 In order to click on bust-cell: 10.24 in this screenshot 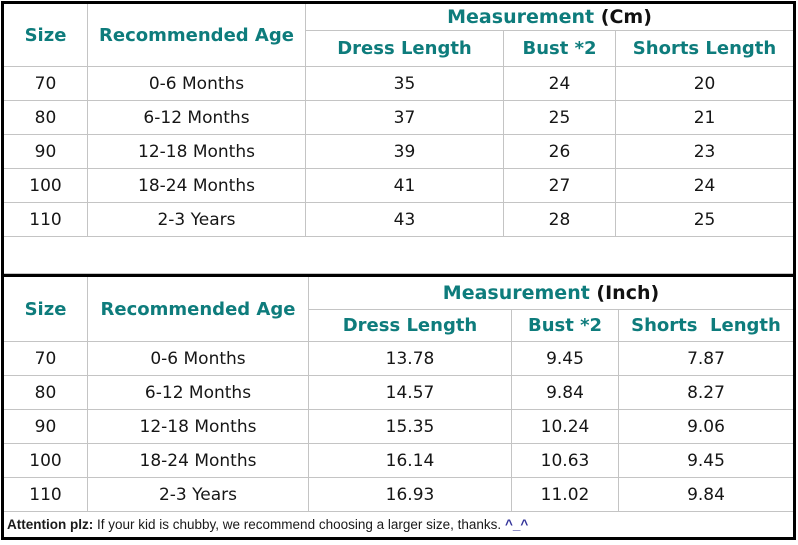, I will do `click(565, 426)`.